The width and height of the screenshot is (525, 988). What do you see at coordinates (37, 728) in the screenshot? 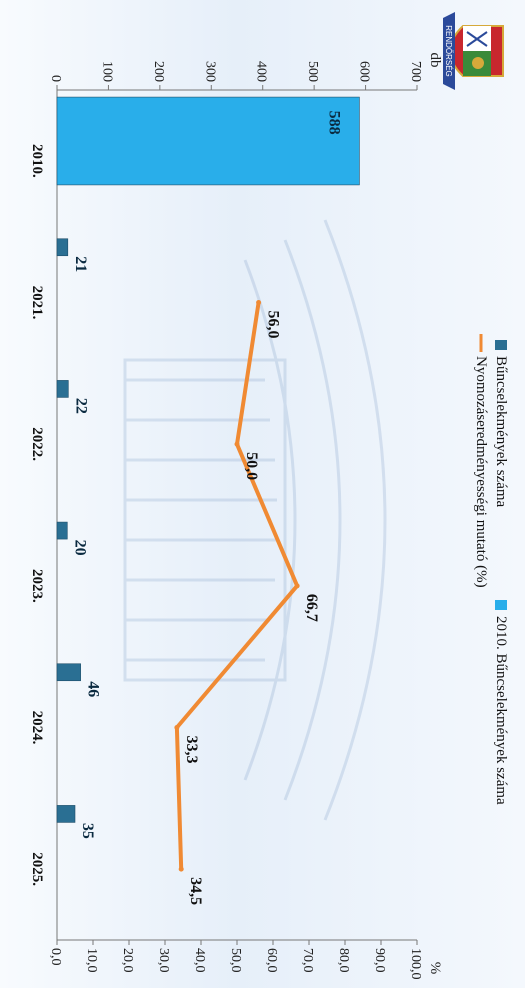
I see `x-category-label: 2024.` at bounding box center [37, 728].